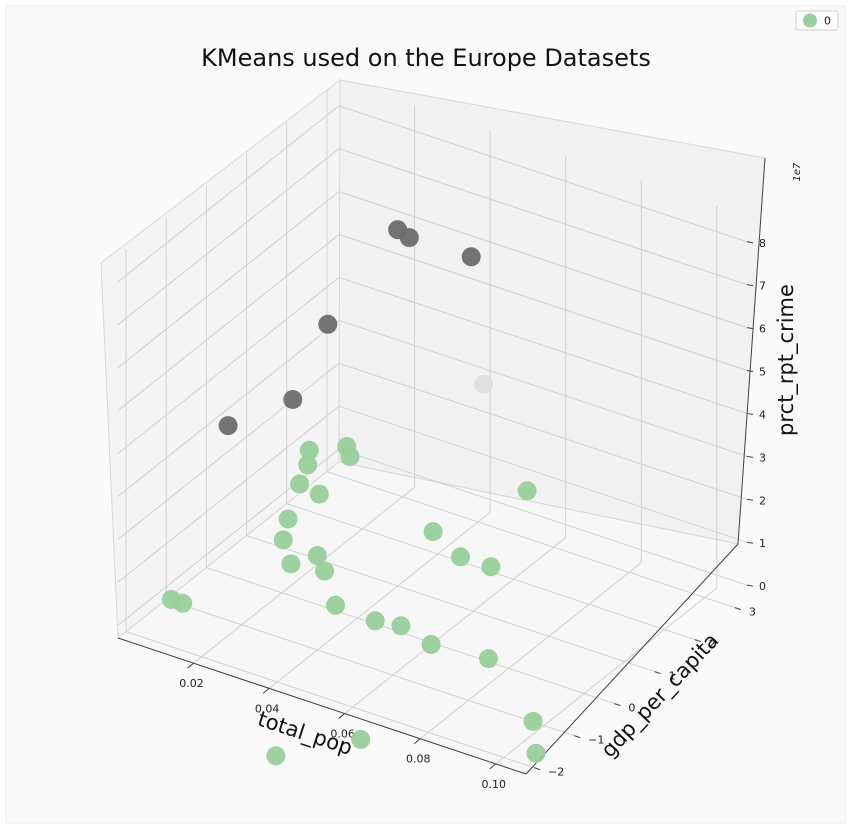 Image resolution: width=851 pixels, height=829 pixels. I want to click on z-tick-label: 5, so click(762, 372).